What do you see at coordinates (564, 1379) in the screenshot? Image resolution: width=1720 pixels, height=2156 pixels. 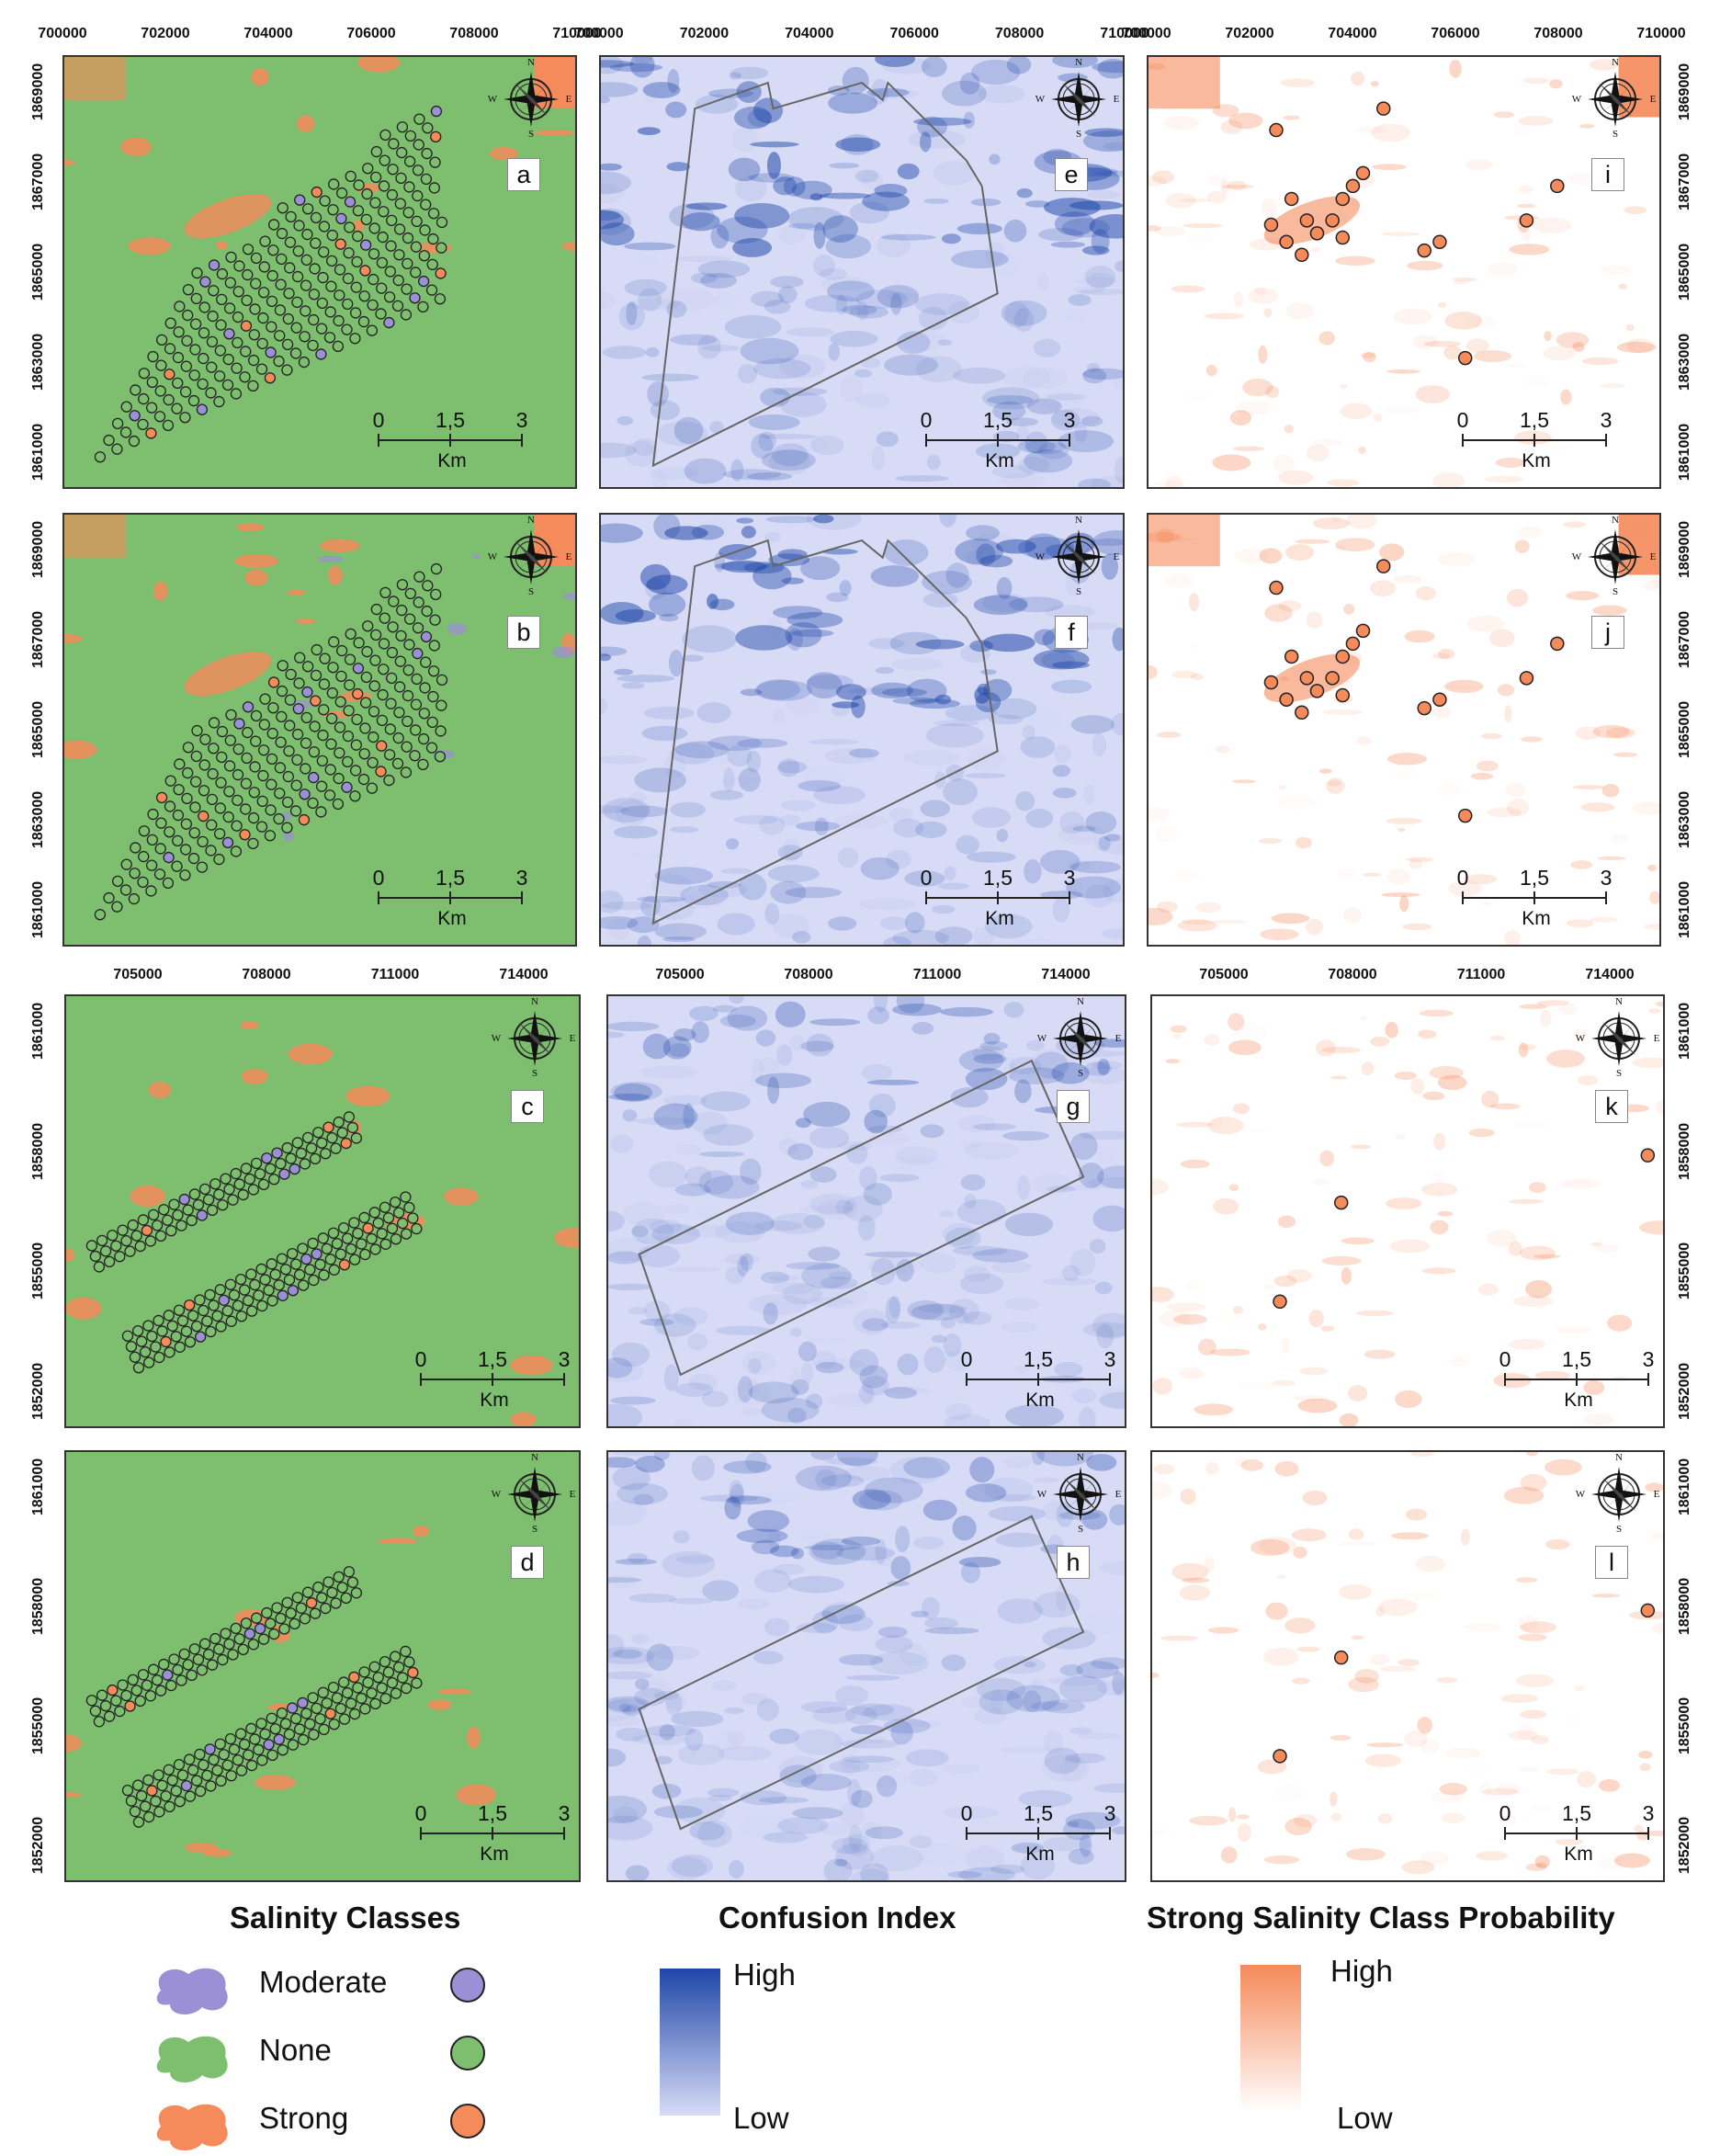 I see `scale-bar-tick` at bounding box center [564, 1379].